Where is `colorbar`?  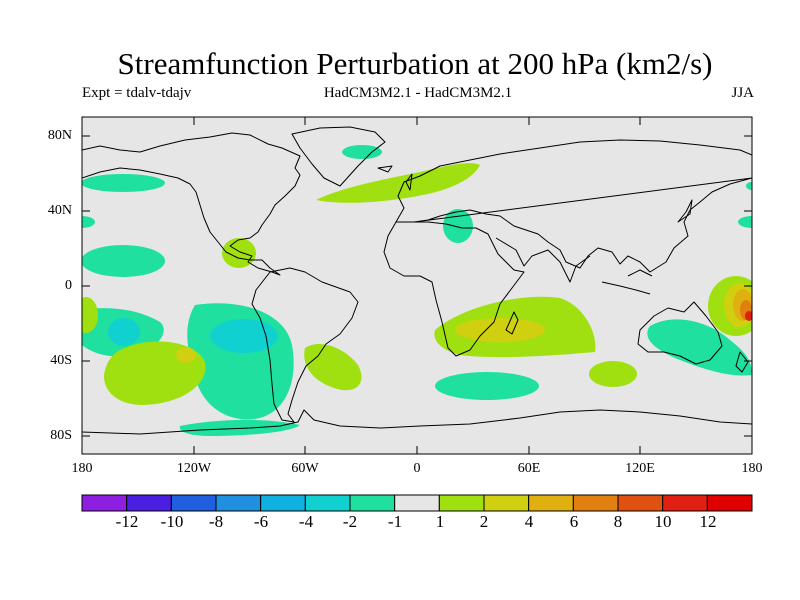 colorbar is located at coordinates (417, 503).